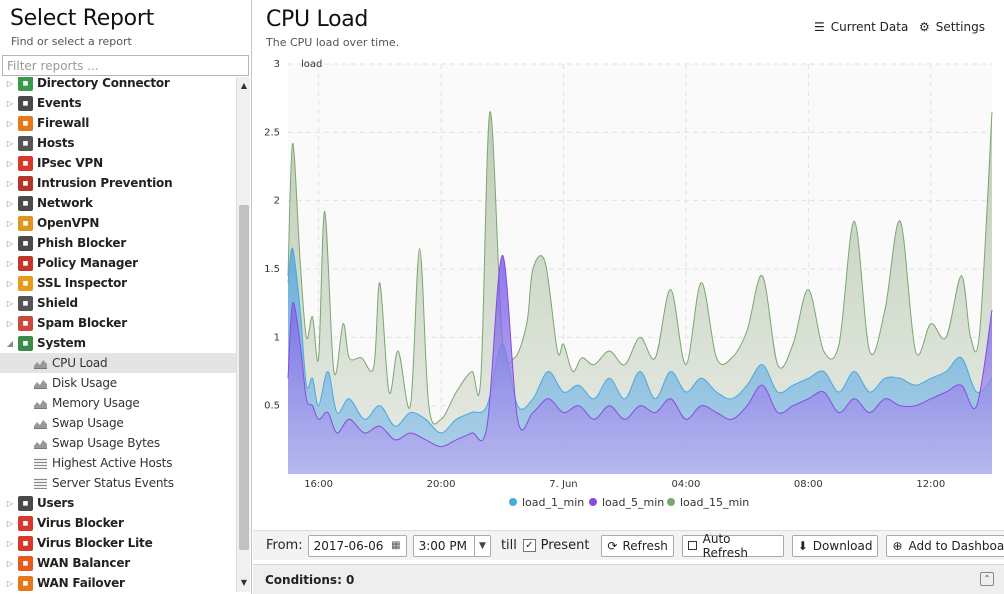 The width and height of the screenshot is (1004, 594). What do you see at coordinates (272, 269) in the screenshot?
I see `y-tick-label: 1.5` at bounding box center [272, 269].